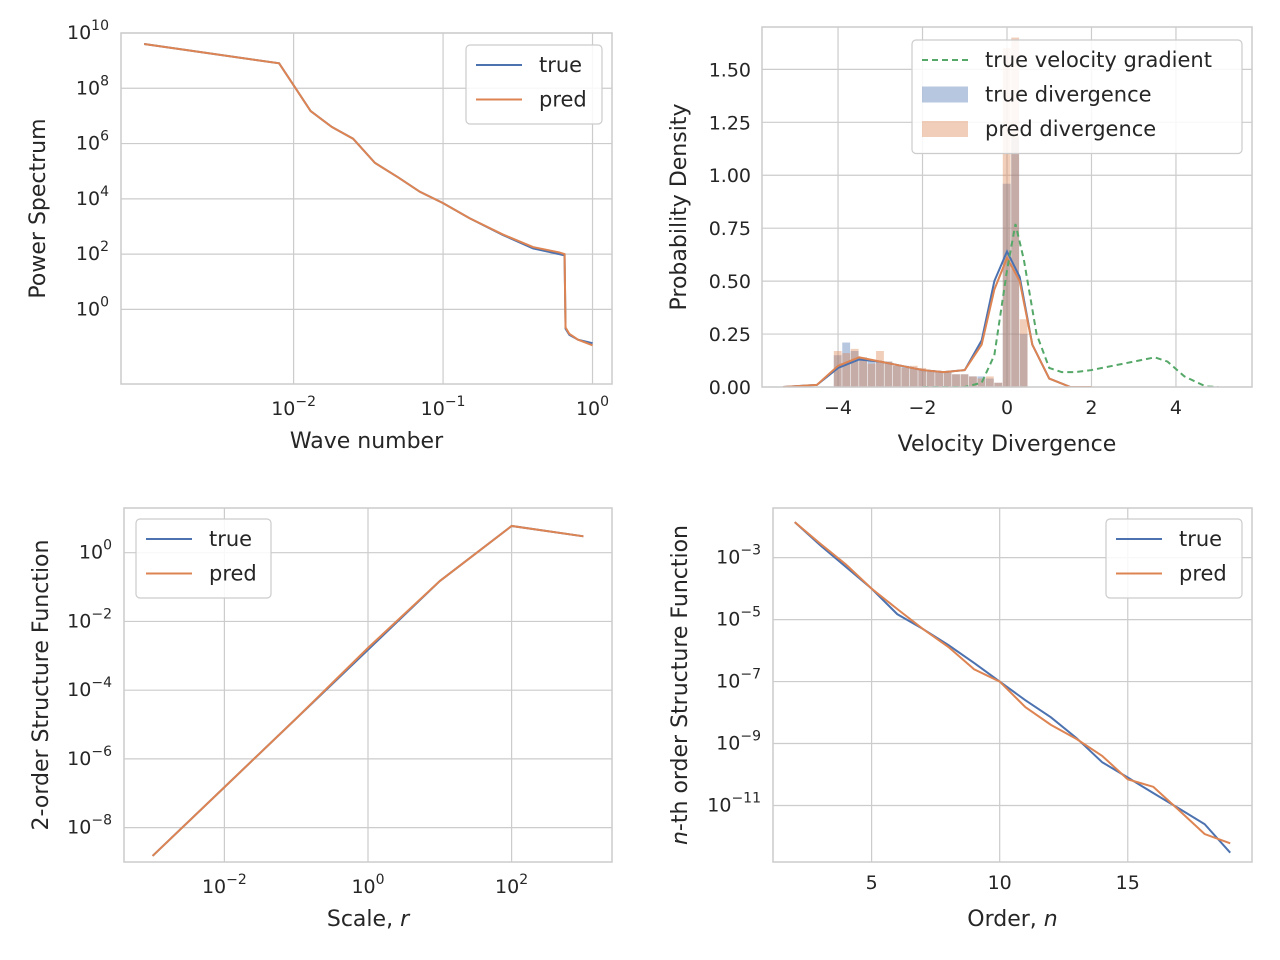 Image resolution: width=1280 pixels, height=960 pixels. What do you see at coordinates (1012, 683) in the screenshot?
I see `pred-series-line` at bounding box center [1012, 683].